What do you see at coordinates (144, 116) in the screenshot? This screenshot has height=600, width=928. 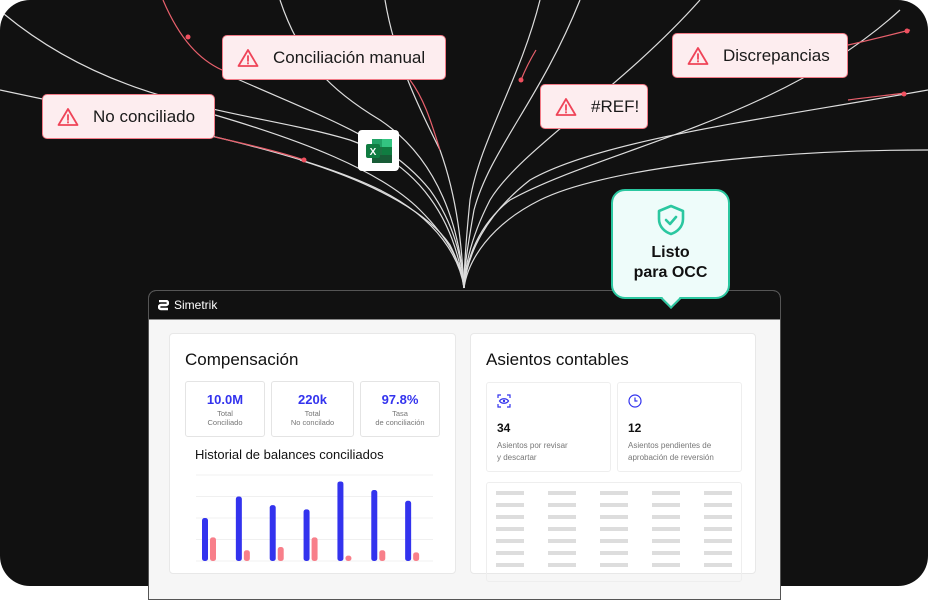 I see `callout-label: No conciliado` at bounding box center [144, 116].